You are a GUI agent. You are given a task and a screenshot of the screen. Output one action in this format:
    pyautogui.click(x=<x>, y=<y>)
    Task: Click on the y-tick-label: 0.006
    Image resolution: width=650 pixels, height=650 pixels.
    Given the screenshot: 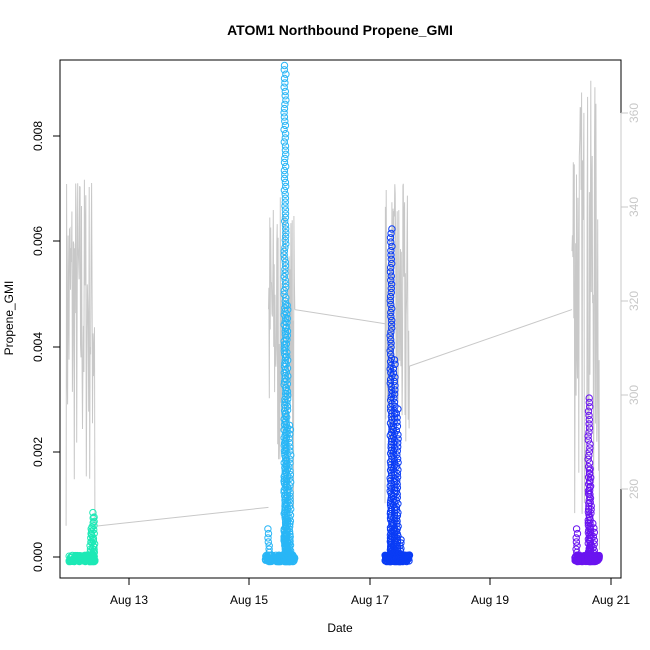 What is the action you would take?
    pyautogui.click(x=38, y=241)
    